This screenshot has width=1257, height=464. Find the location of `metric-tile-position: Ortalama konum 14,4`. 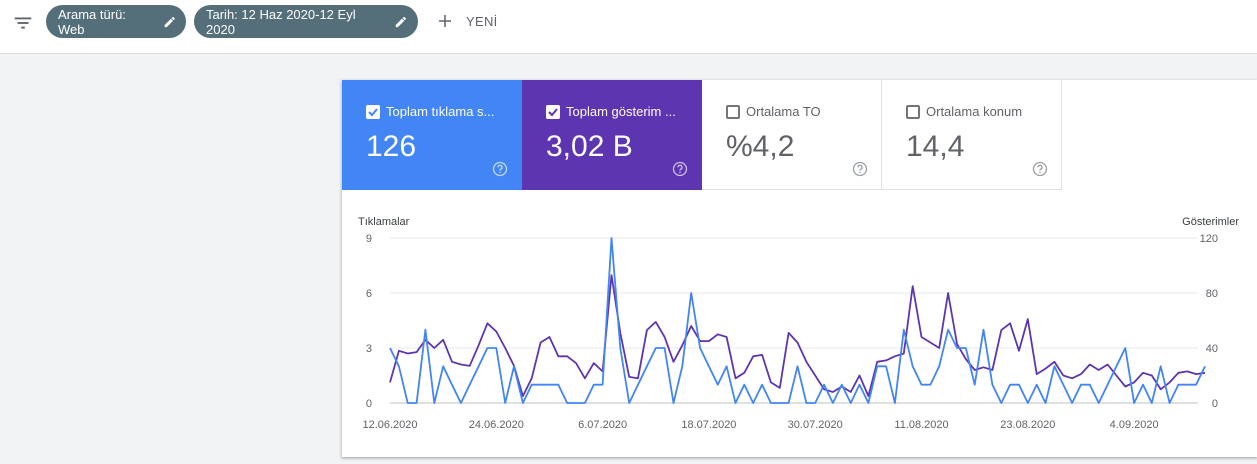

metric-tile-position: Ortalama konum 14,4 is located at coordinates (972, 135).